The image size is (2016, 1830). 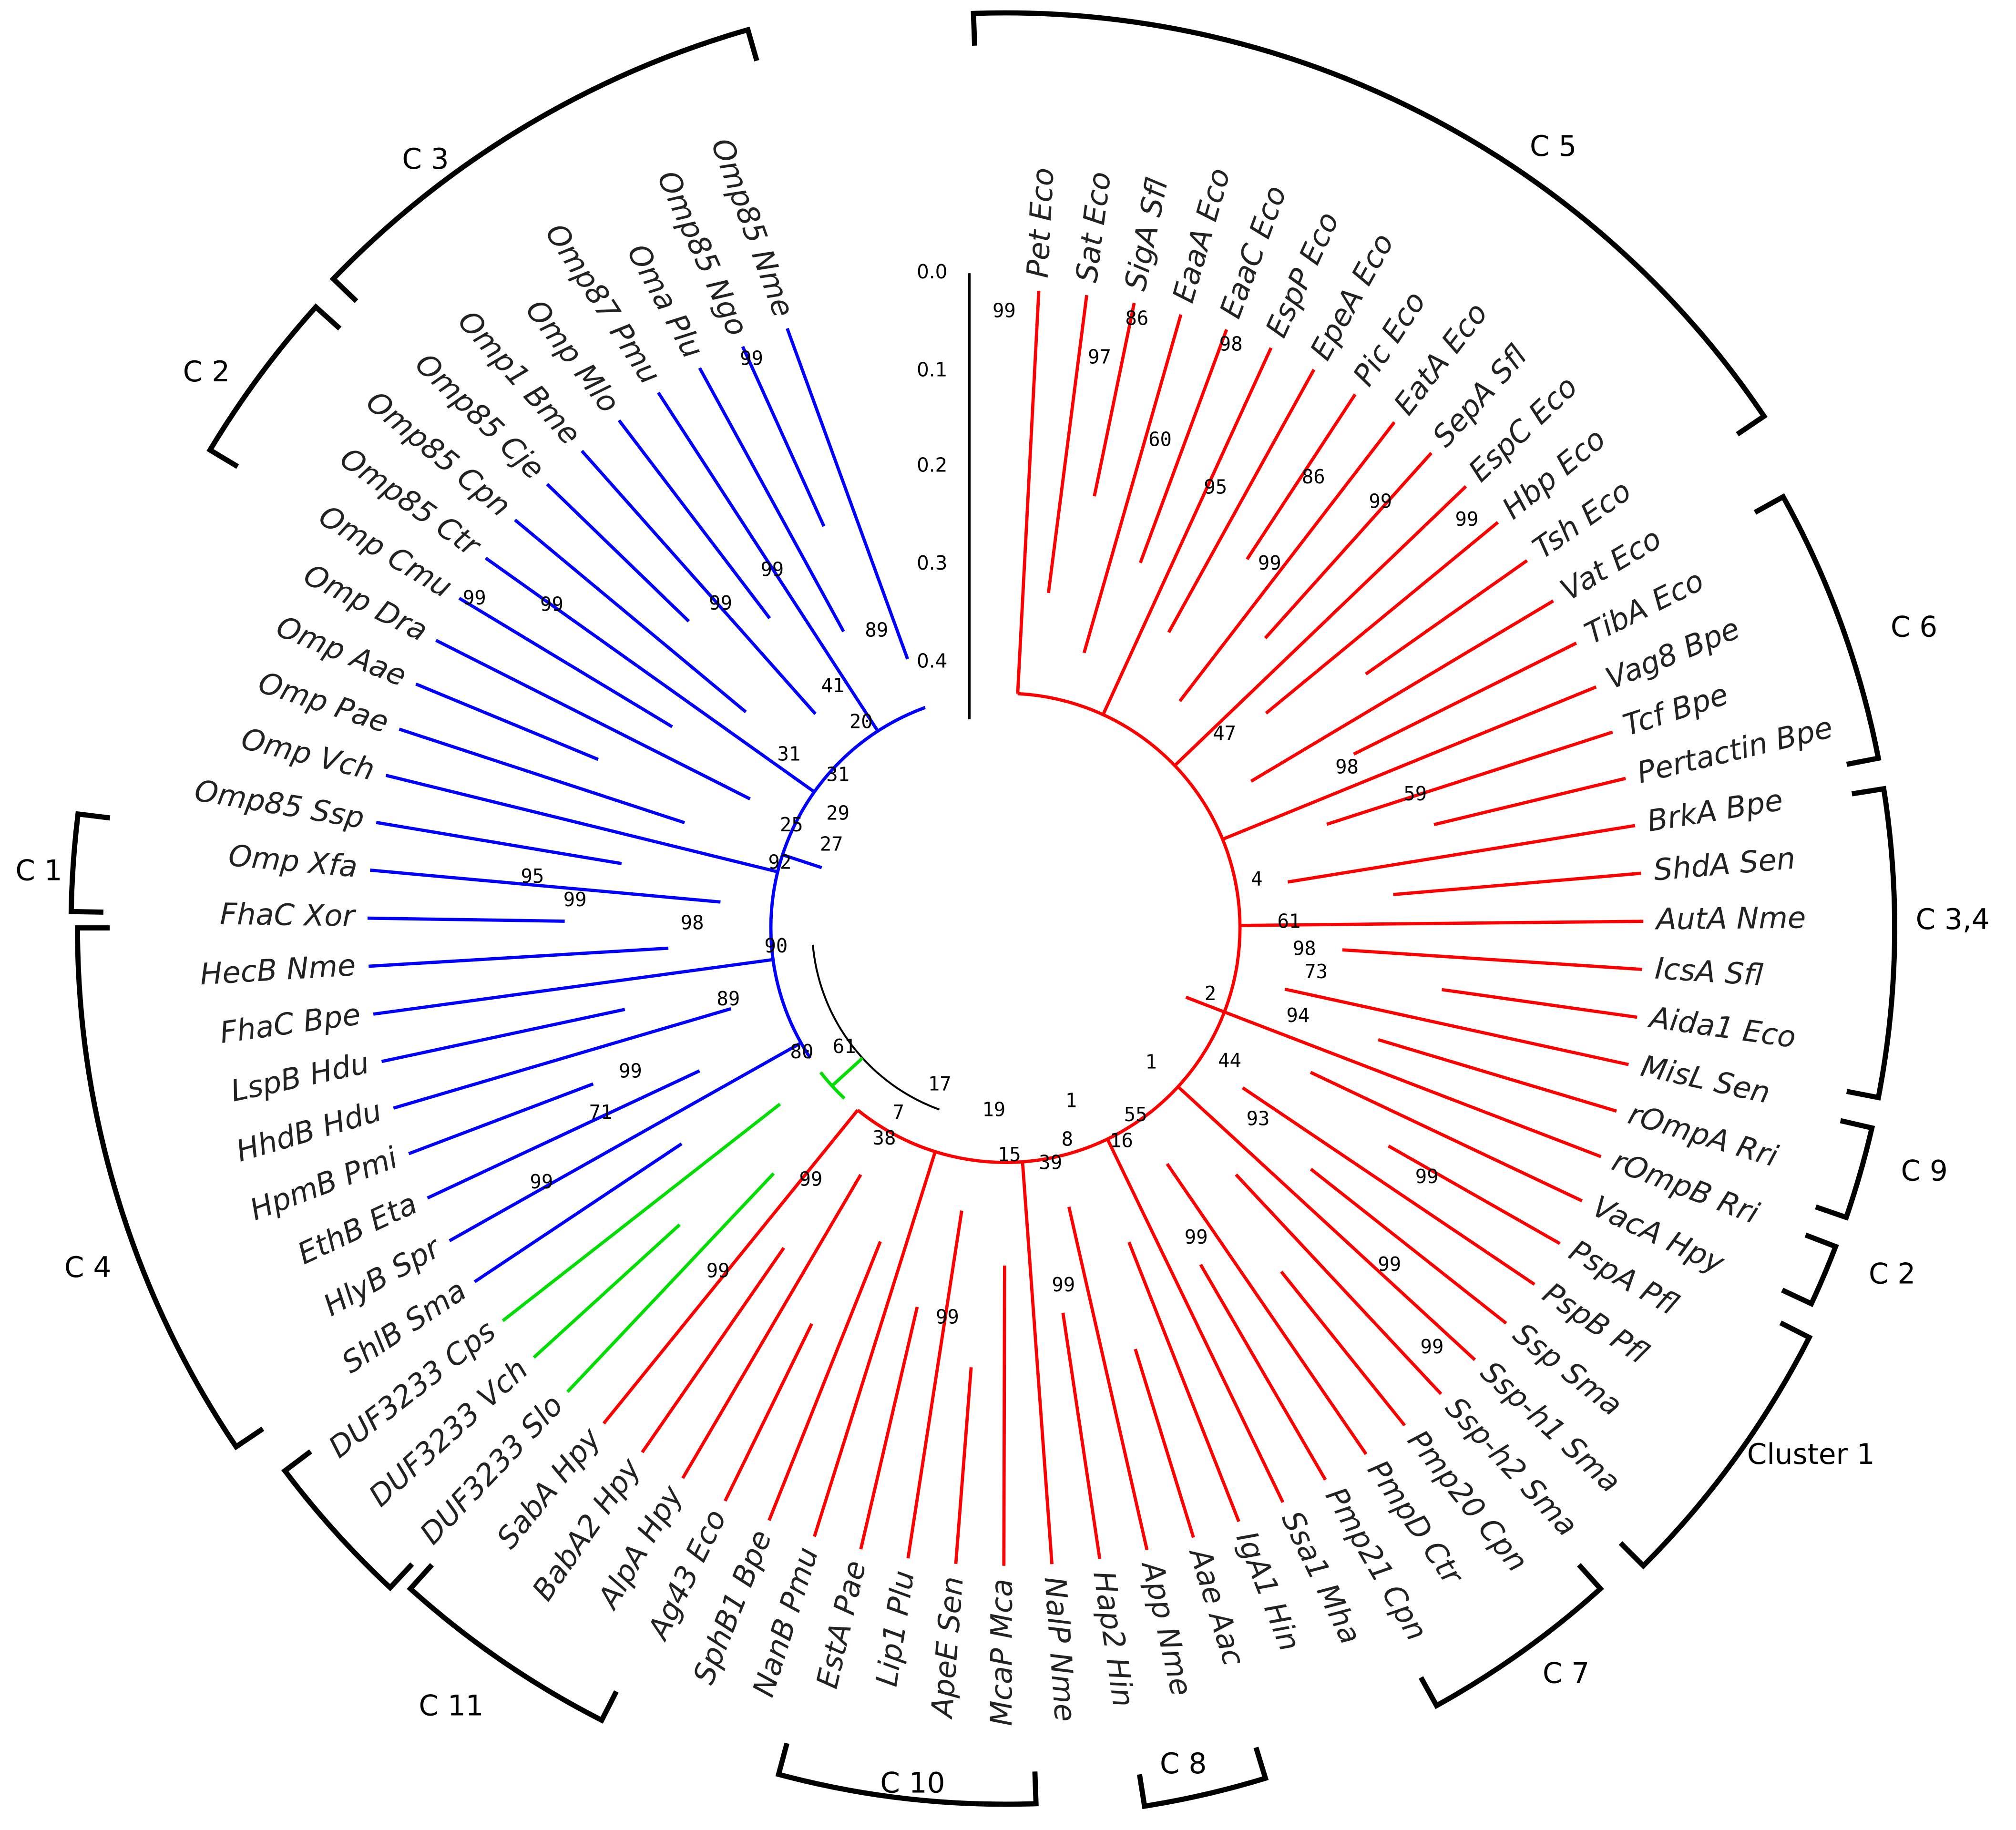 I want to click on leaf-label: Omp85 Ssp, so click(x=279, y=804).